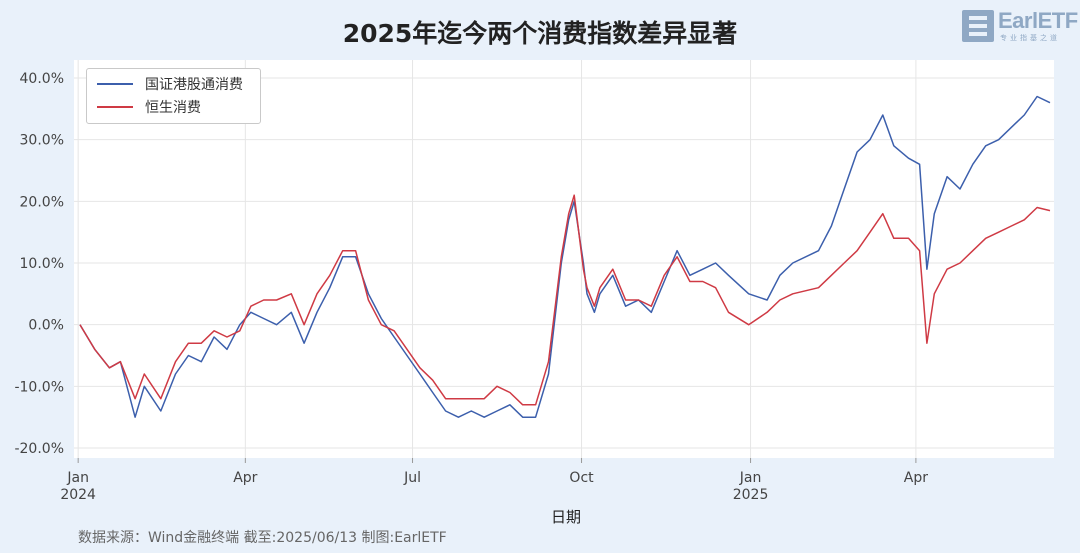 The height and width of the screenshot is (553, 1080). I want to click on y-tick-label: 10.0%, so click(42, 264).